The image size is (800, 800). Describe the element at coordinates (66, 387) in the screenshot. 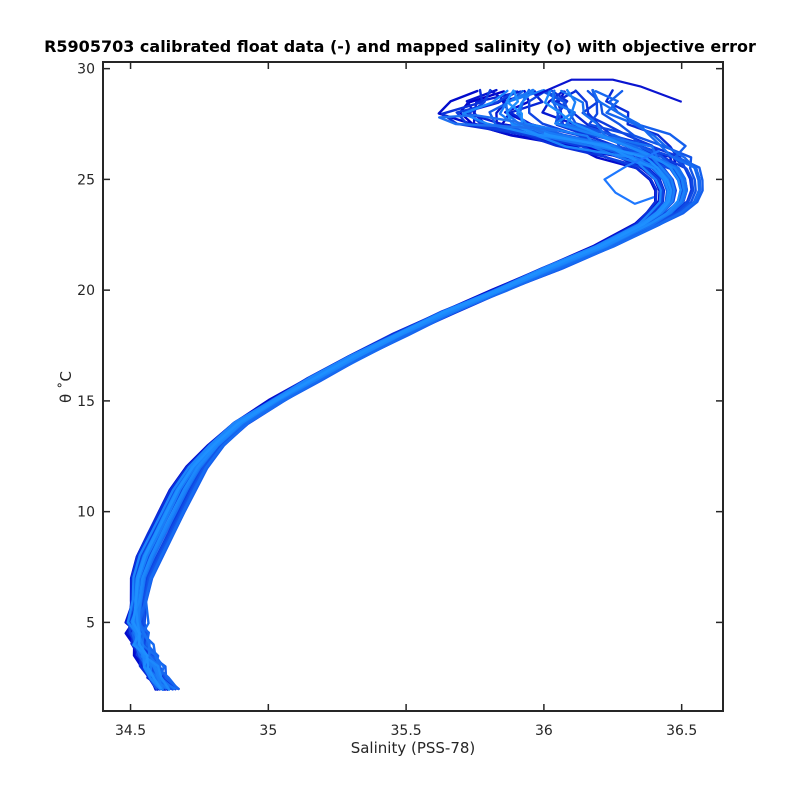

I see `y-axis-label: θ ˚C` at that location.